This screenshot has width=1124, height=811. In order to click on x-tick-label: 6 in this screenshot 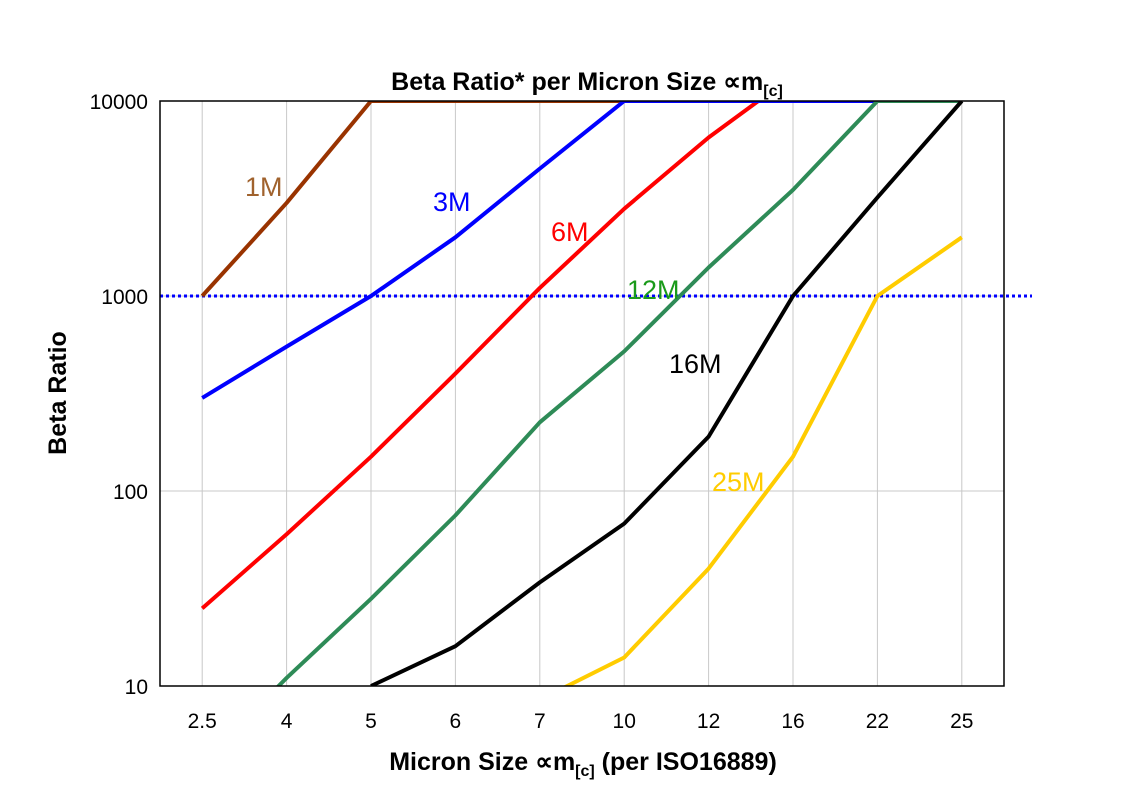, I will do `click(456, 721)`.